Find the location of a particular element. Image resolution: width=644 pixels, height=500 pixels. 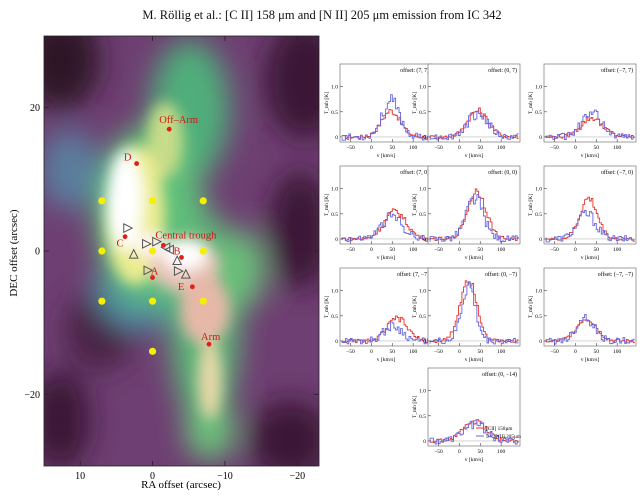

spectrum-offset-label: offset: (−7, 7) is located at coordinates (617, 70).